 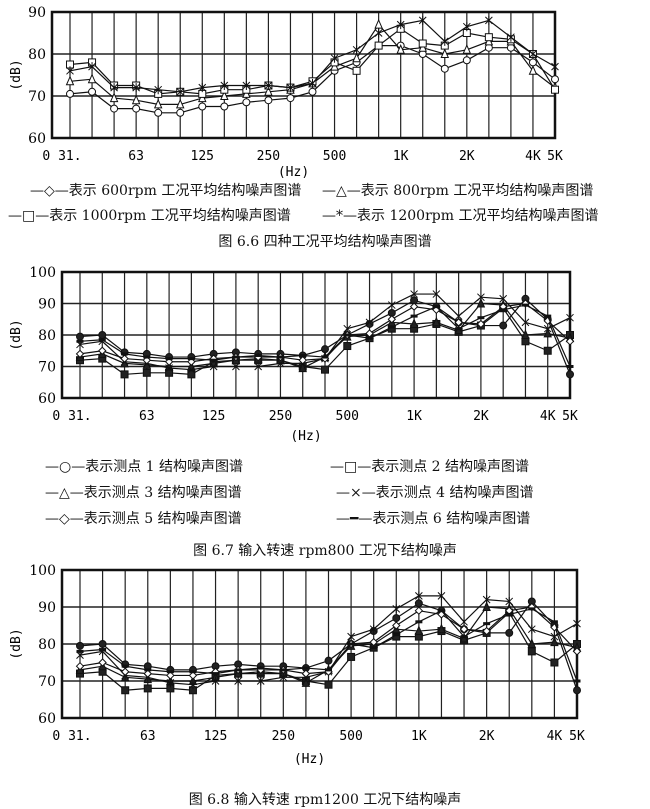 I want to click on legend-item-p1: —○—表示测点 1 结构噪声图谱, so click(x=144, y=467).